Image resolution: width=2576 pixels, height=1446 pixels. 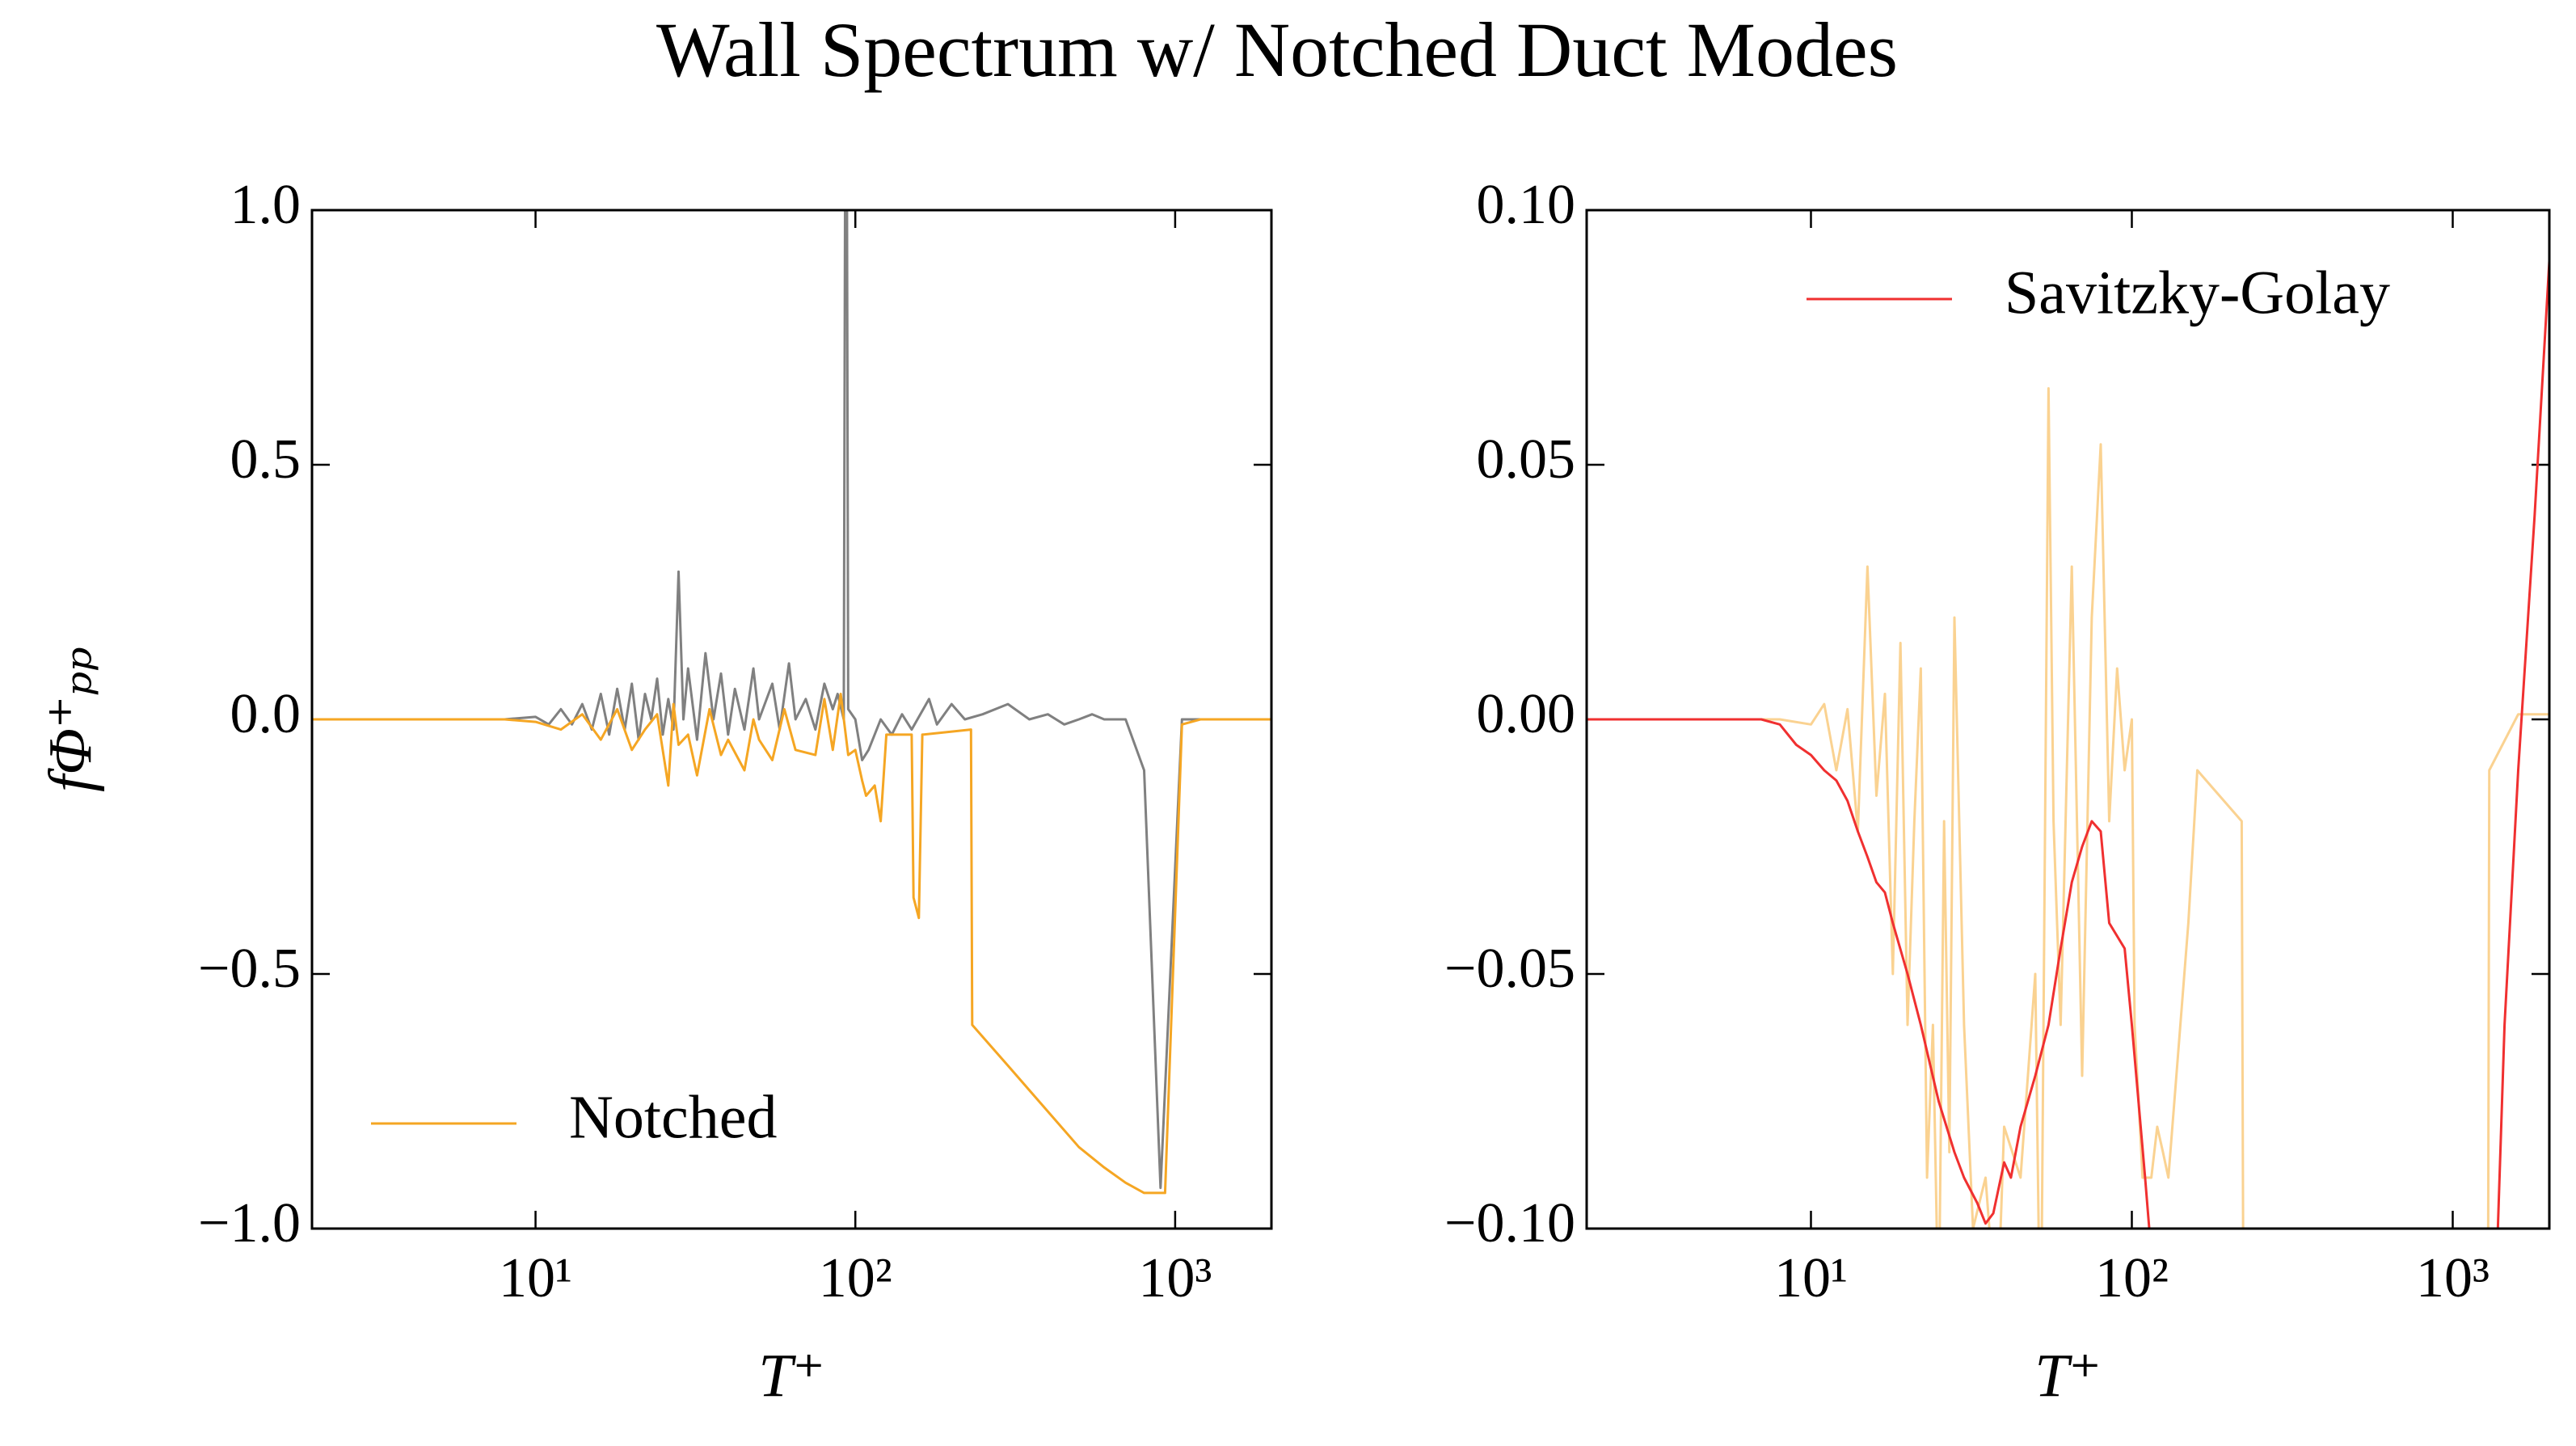 I want to click on y-tick-label: −1.0, so click(x=250, y=1223).